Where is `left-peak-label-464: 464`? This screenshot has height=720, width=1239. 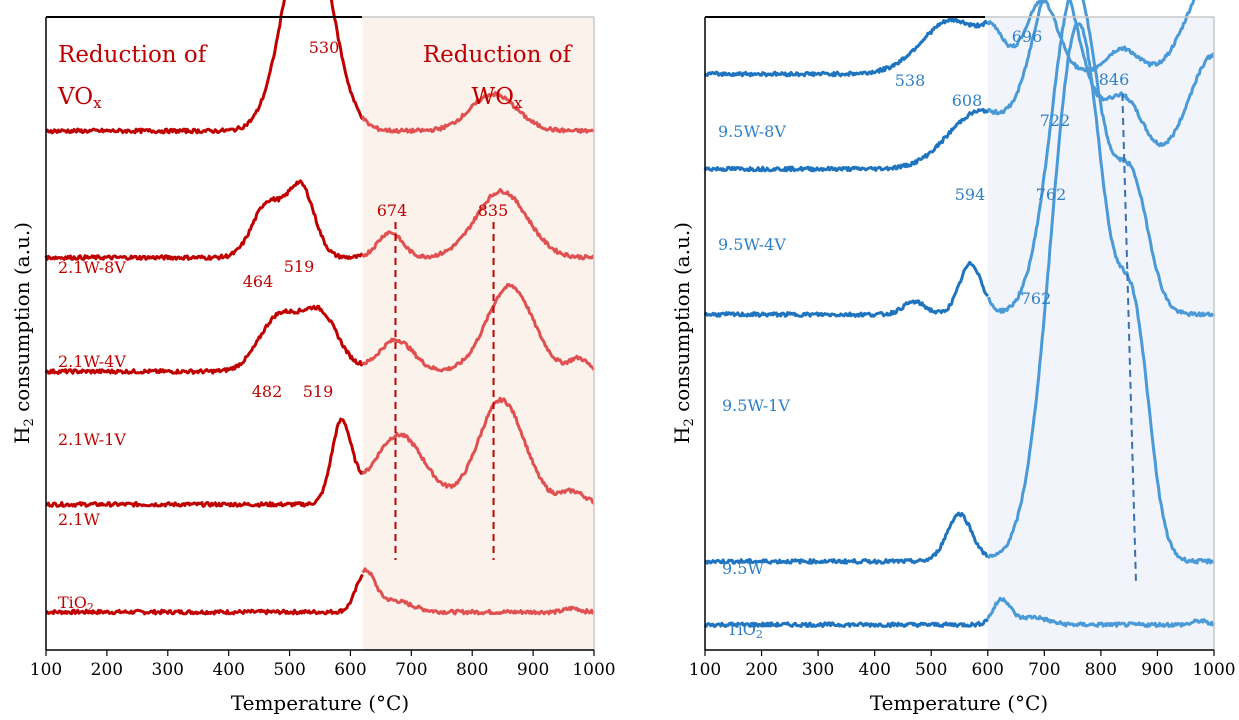
left-peak-label-464: 464 is located at coordinates (258, 281).